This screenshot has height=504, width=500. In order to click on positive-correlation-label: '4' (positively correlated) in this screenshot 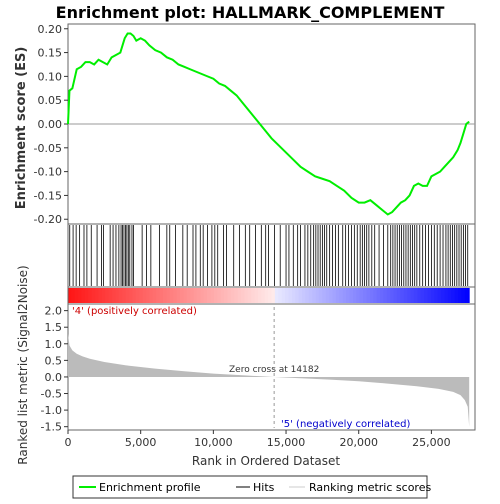, I will do `click(134, 311)`.